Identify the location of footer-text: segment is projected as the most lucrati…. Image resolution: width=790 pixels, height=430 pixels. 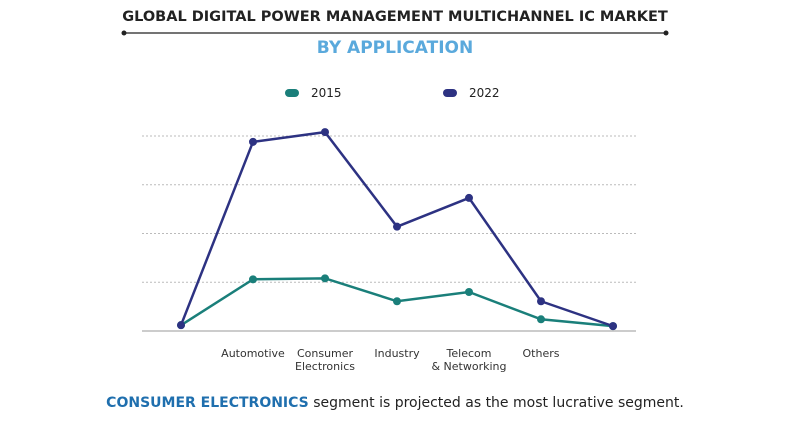
(496, 403).